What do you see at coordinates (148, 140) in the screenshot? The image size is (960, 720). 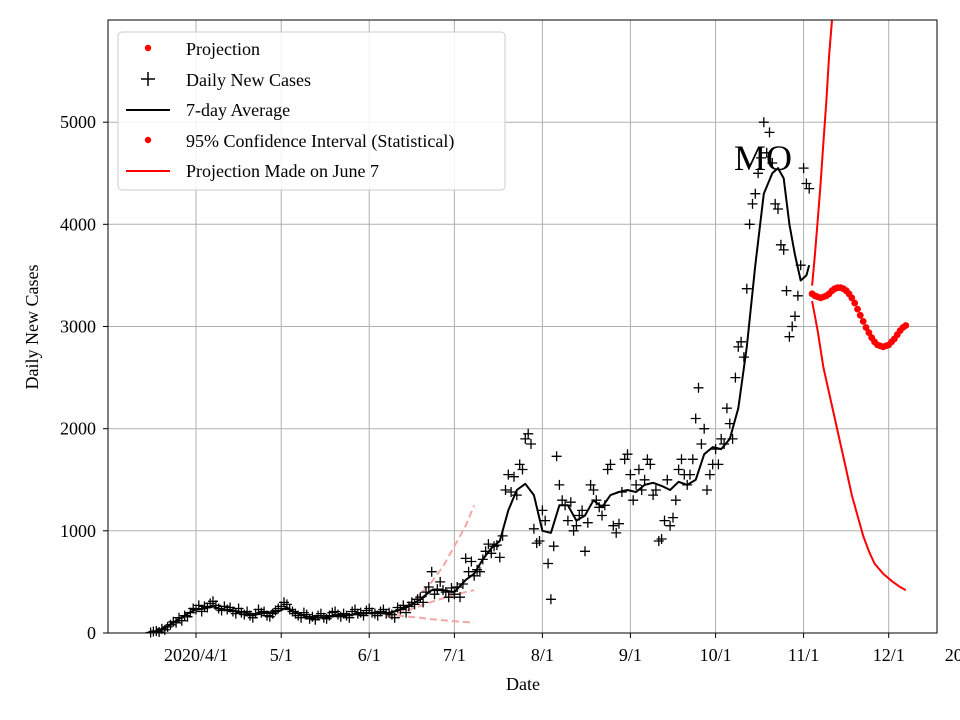 I see `legend-ci-marker` at bounding box center [148, 140].